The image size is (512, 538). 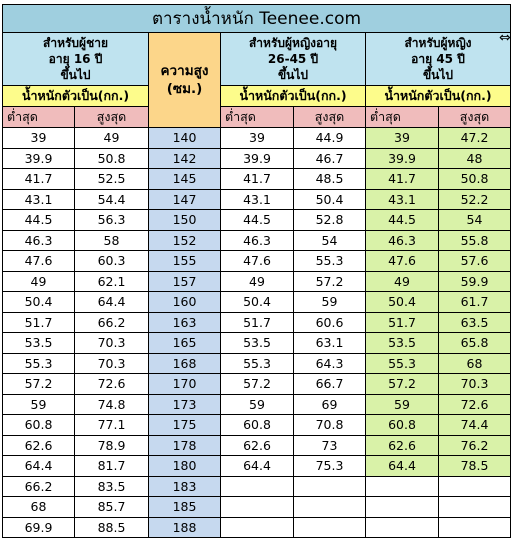 What do you see at coordinates (257, 363) in the screenshot?
I see `female-26-45-min-cell: 55.3` at bounding box center [257, 363].